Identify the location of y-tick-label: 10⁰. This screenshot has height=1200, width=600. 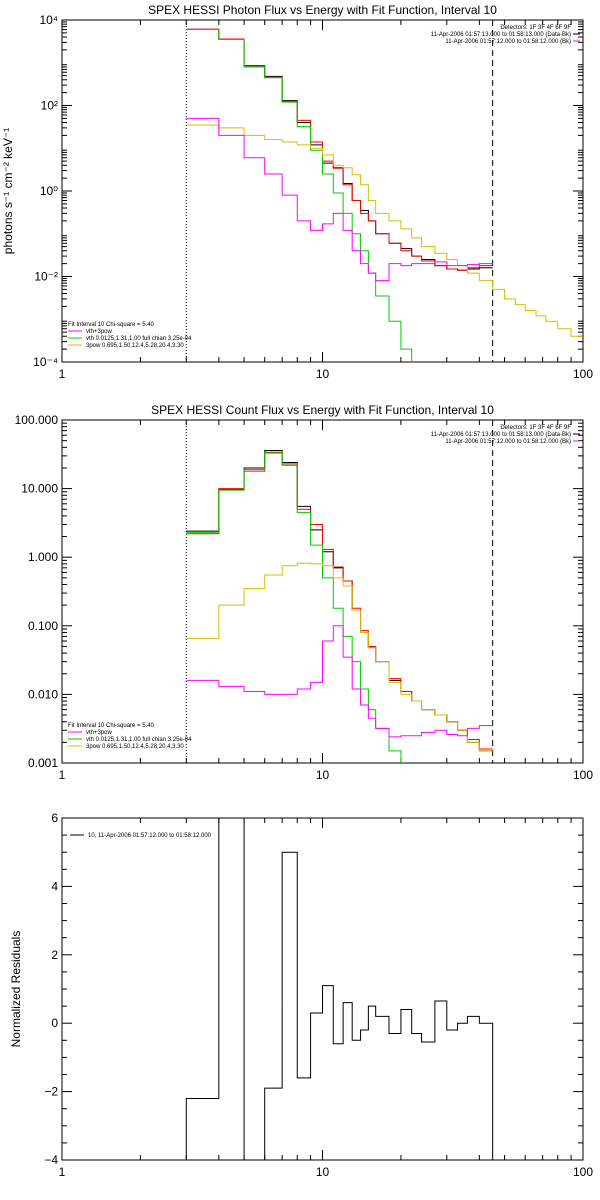
(49, 191).